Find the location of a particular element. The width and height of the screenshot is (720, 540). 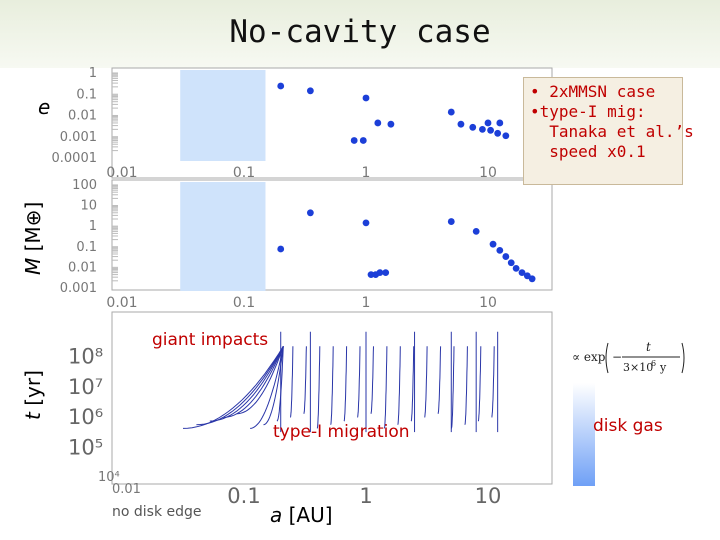

note-line-2: •type-I mig: is located at coordinates (588, 111).